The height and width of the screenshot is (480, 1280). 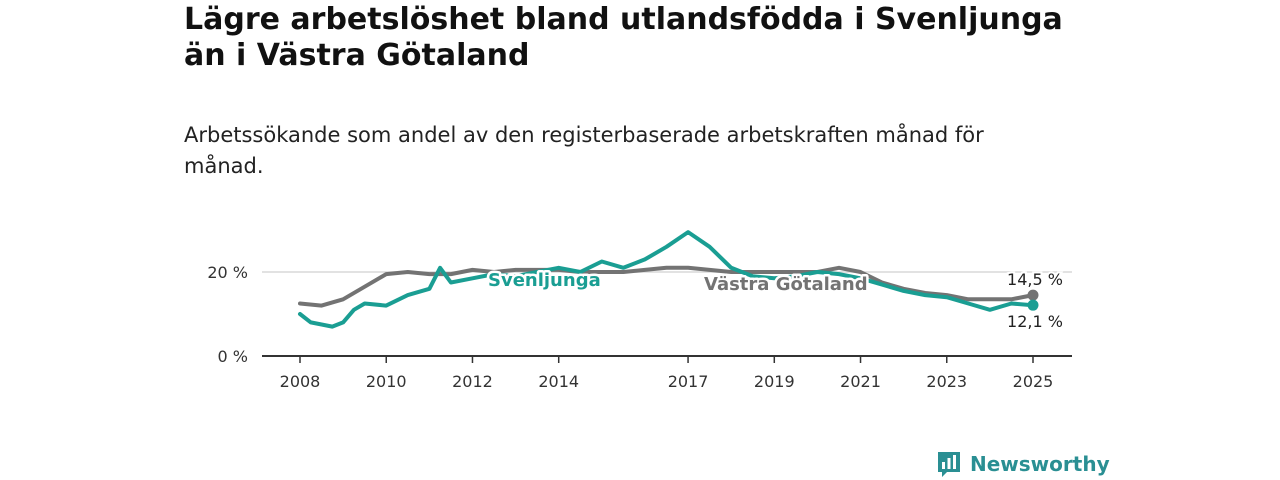 What do you see at coordinates (860, 381) in the screenshot?
I see `x-tick-label-2021: 2021` at bounding box center [860, 381].